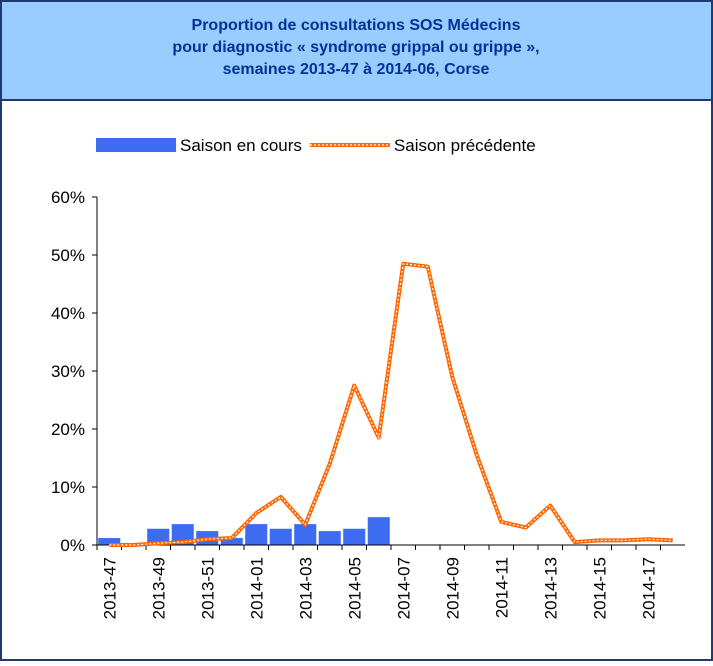 Image resolution: width=713 pixels, height=666 pixels. I want to click on x-tick-label: 2014-05, so click(354, 588).